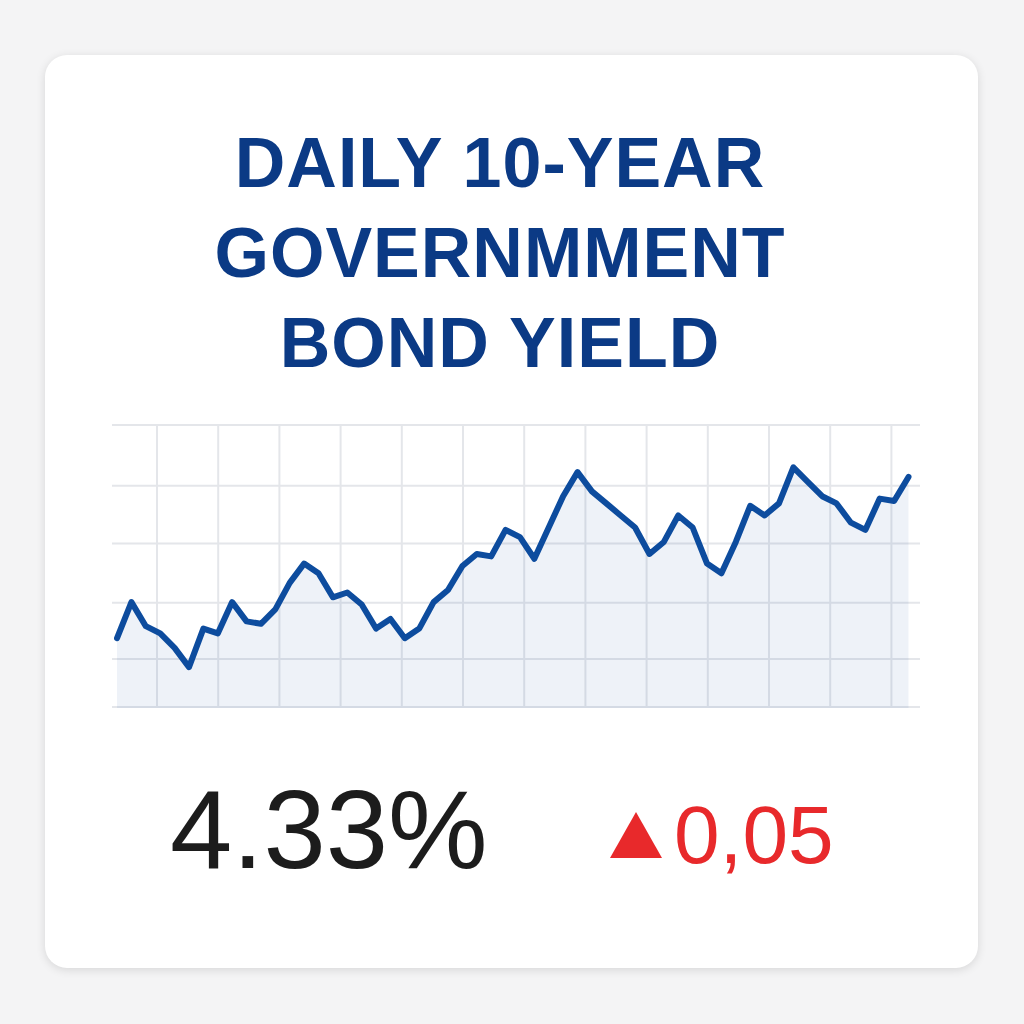  I want to click on text: 0,05, so click(754, 834).